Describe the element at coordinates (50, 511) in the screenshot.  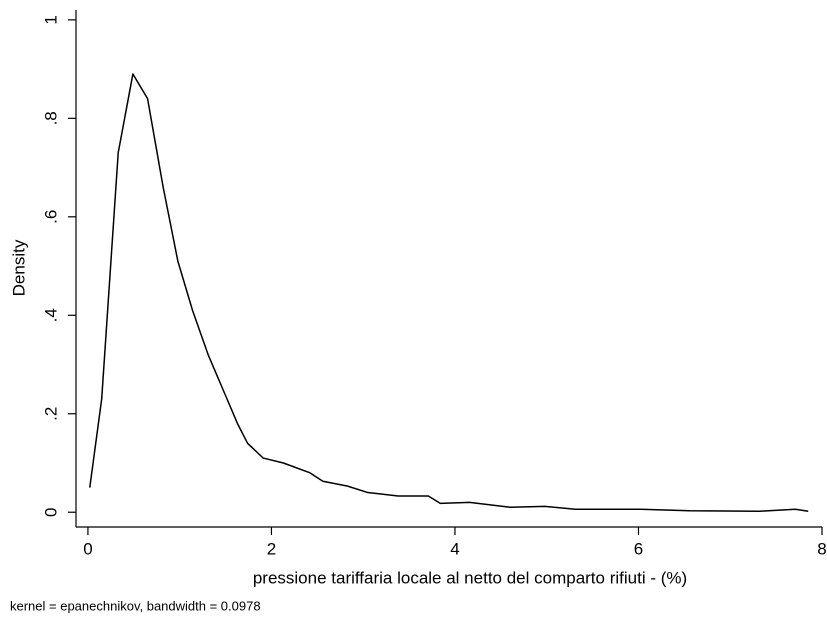
I see `y-tick-label: 0` at that location.